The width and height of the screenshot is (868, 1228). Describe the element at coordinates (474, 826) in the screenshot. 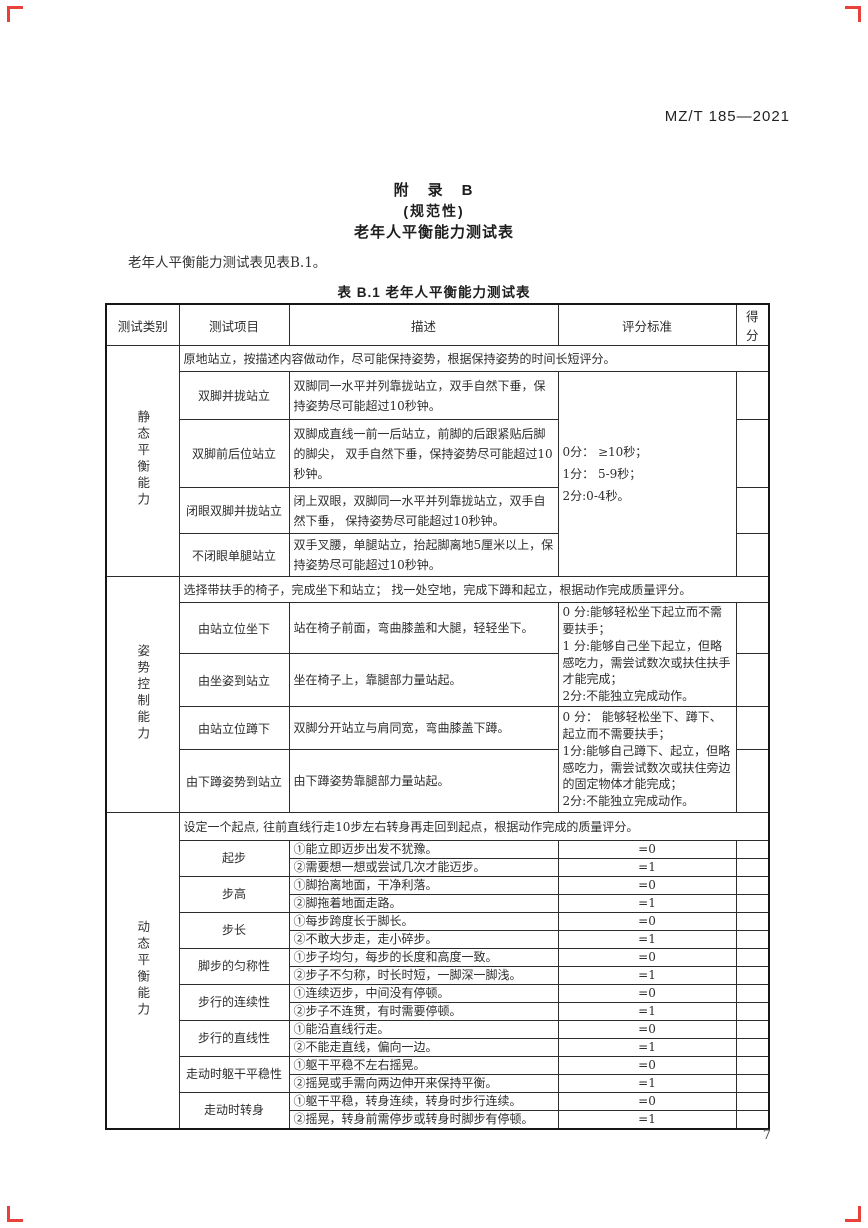

I see `section-intro-dynamic: 设定一个起点, 往前直线行走10步左右转身再走回到起点，根据动作完成的质量评分。` at that location.